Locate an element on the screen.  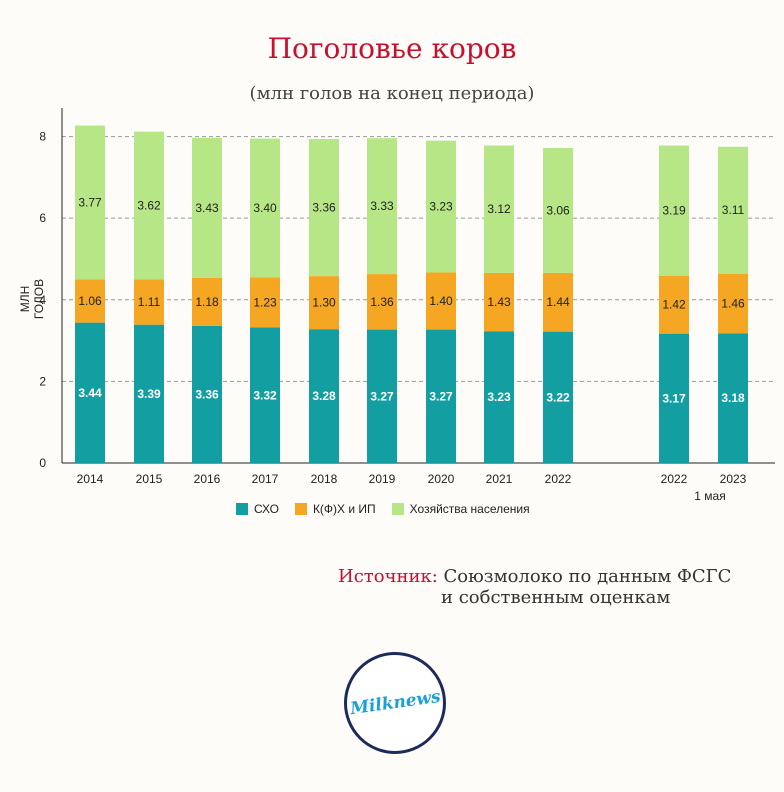
data-label: 3.17 is located at coordinates (674, 398).